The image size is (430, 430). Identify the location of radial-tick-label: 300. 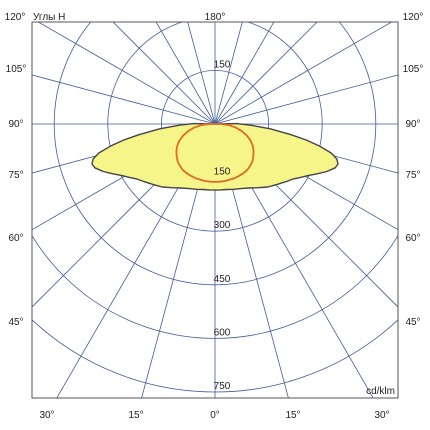
(222, 225).